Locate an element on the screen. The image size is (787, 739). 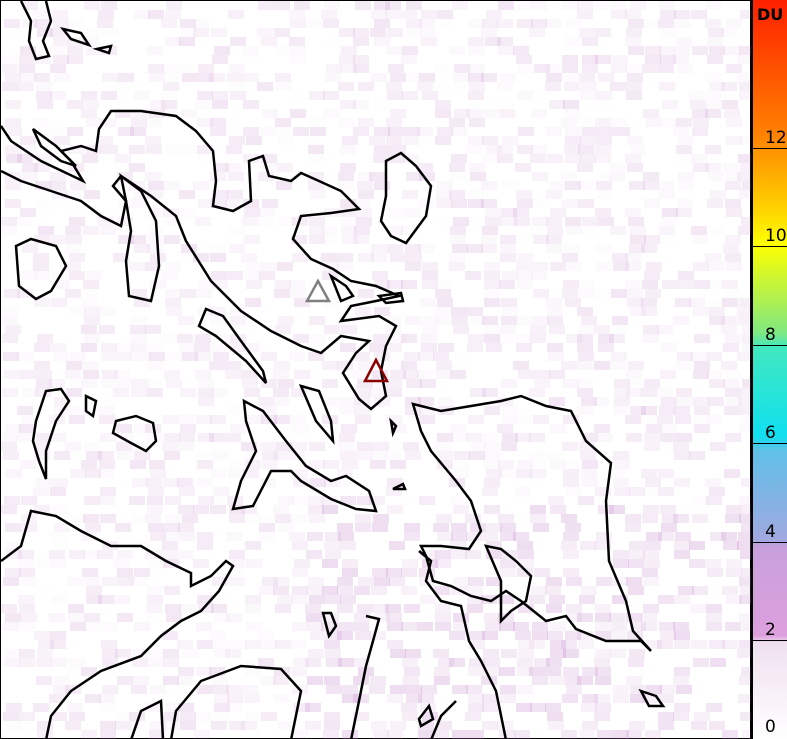
coastline-cebu is located at coordinates (463, 644).